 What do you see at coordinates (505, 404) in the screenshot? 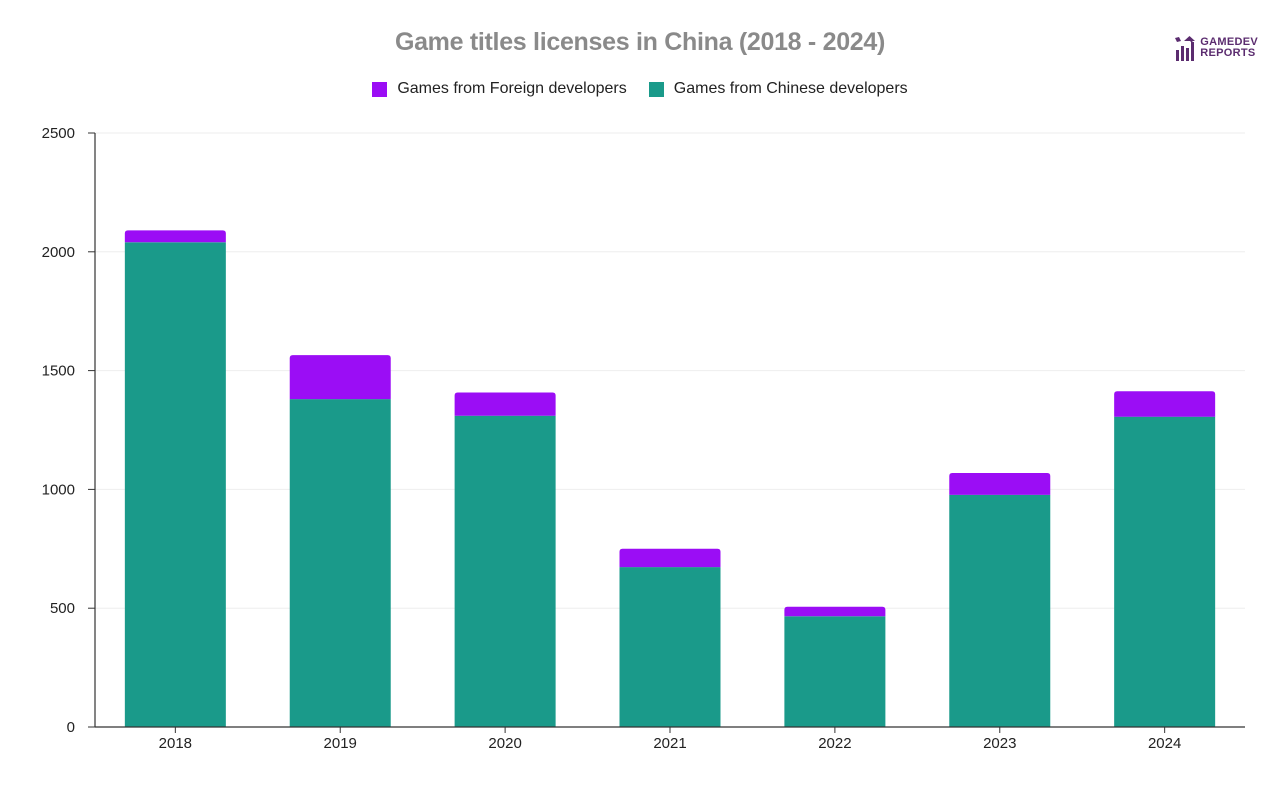
I see `bar-foreign-2020` at bounding box center [505, 404].